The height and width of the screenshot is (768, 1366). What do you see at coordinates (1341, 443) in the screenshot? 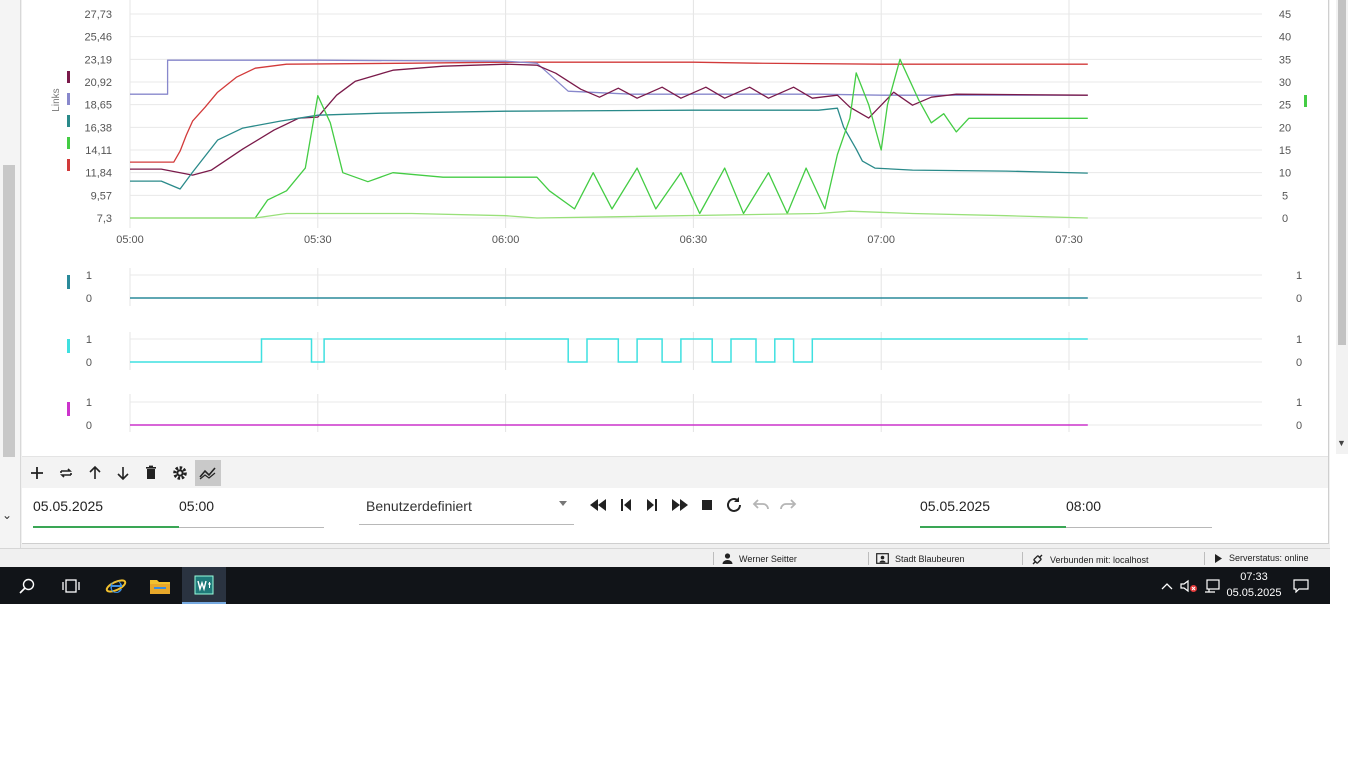
I see `scroll-down-arrow-icon: ▼` at bounding box center [1341, 443].